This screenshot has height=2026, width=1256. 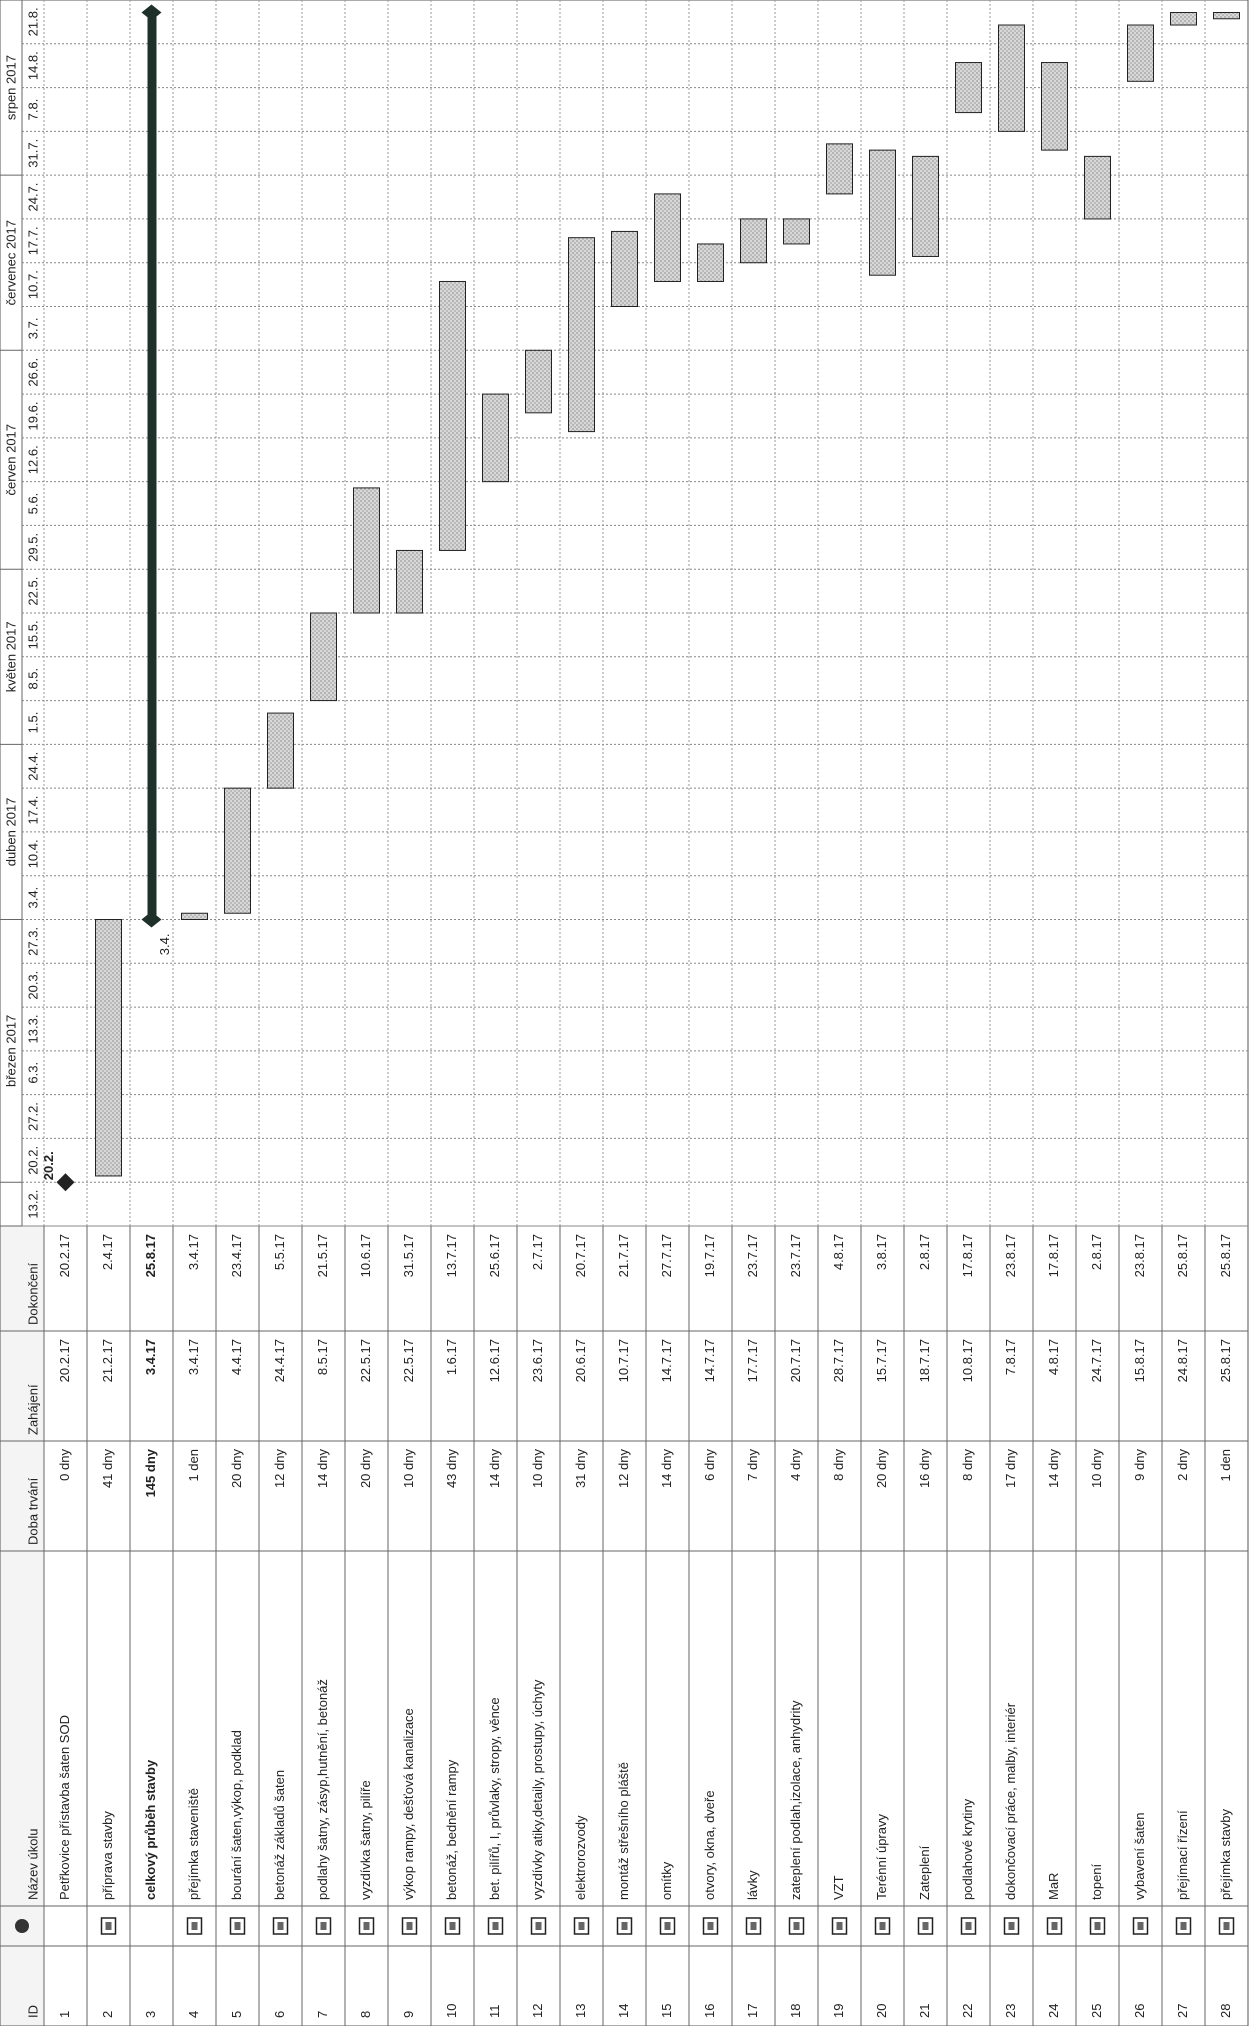 What do you see at coordinates (365, 2014) in the screenshot?
I see `task-id: 8` at bounding box center [365, 2014].